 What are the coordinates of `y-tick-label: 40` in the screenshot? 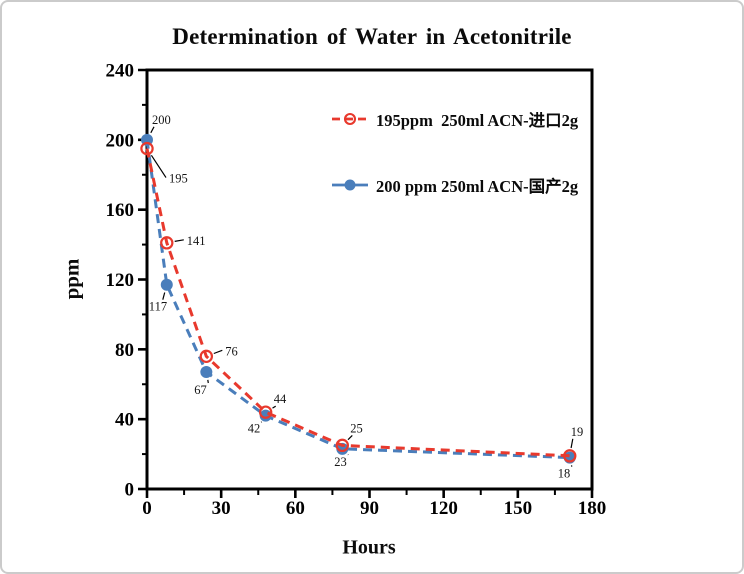 It's located at (124, 420).